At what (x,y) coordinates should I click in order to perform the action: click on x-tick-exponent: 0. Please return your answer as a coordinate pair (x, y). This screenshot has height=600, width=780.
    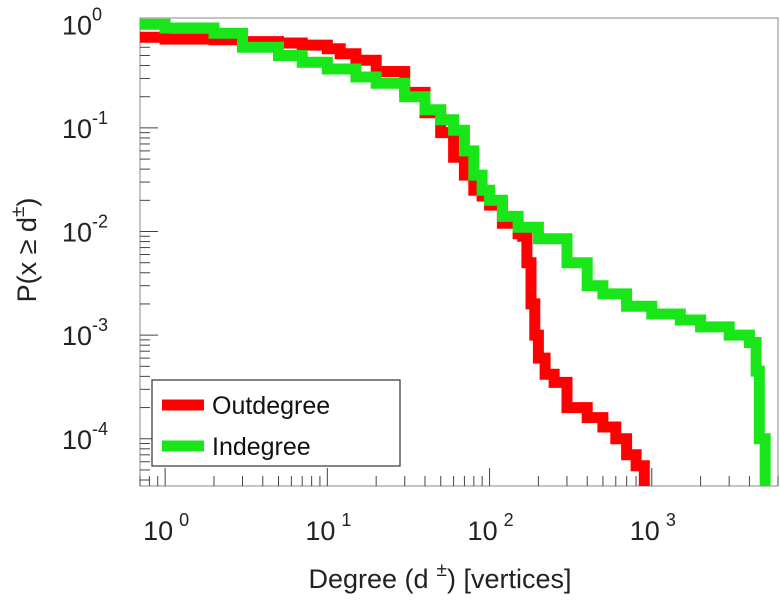
    Looking at the image, I should click on (184, 520).